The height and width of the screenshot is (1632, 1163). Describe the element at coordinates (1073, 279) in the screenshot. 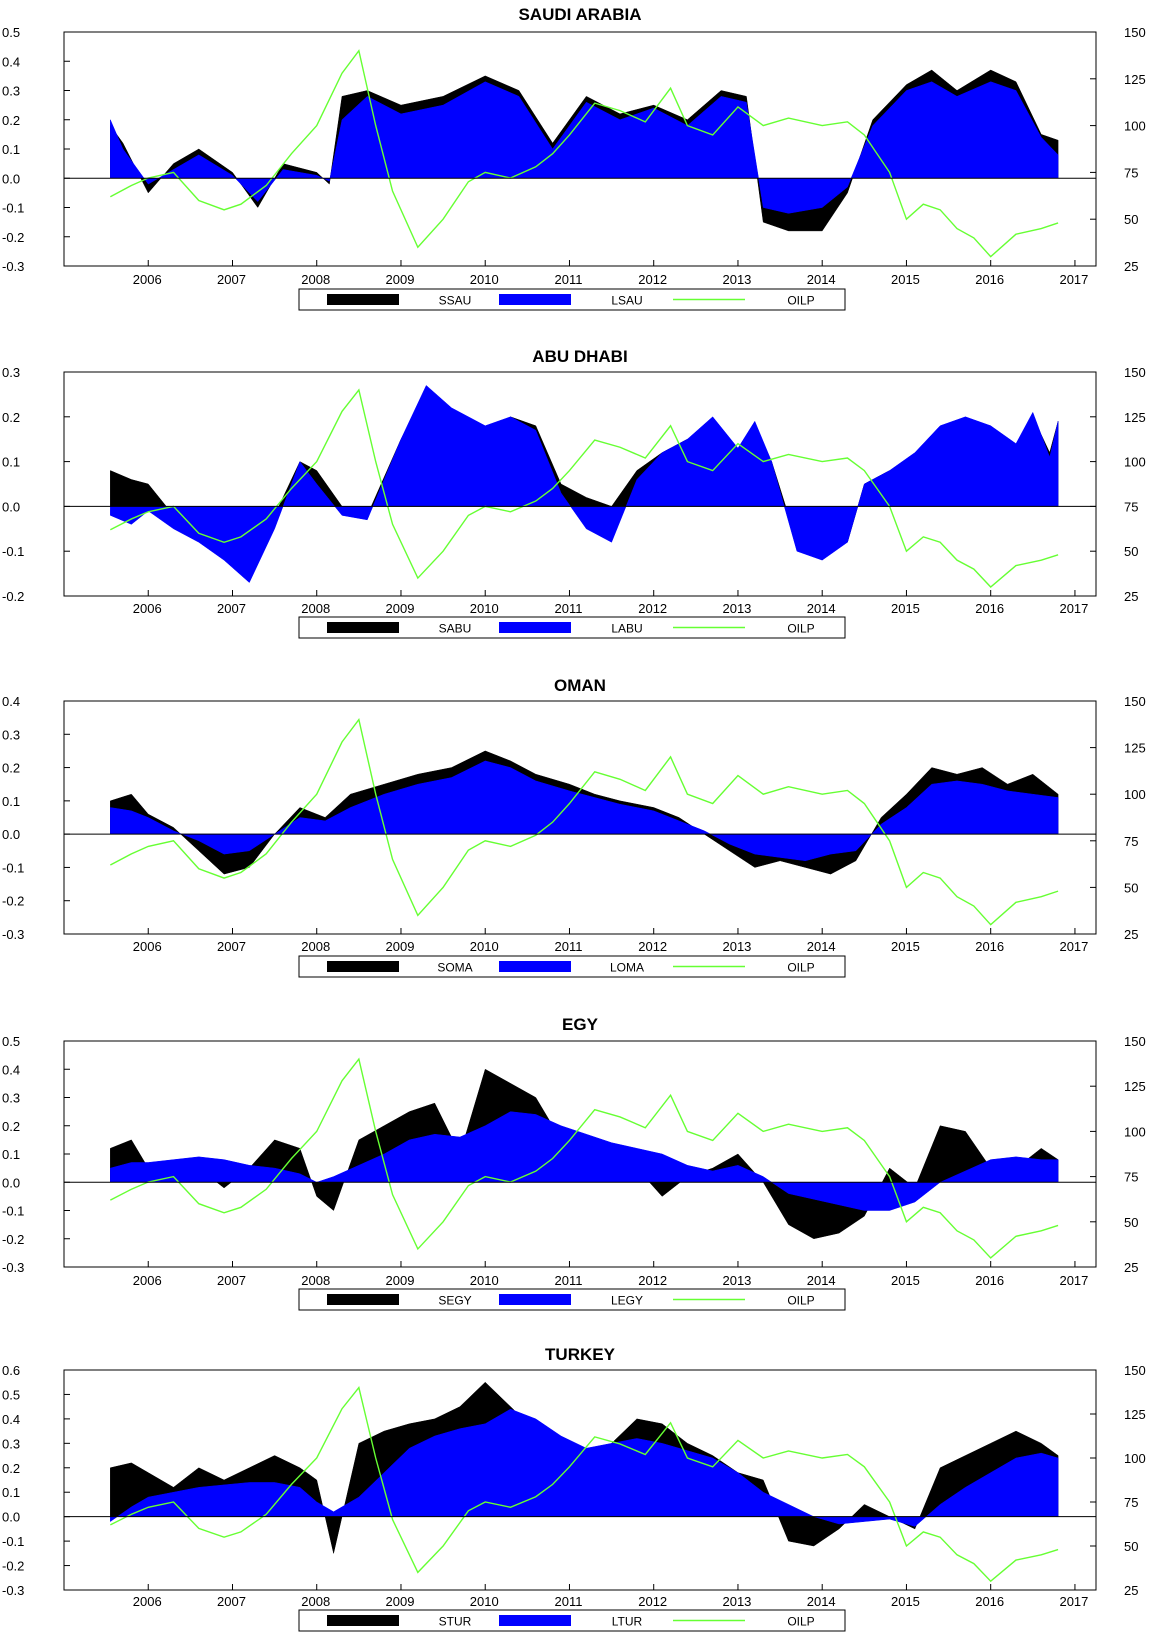

I see `x-tick-label: 2017` at that location.